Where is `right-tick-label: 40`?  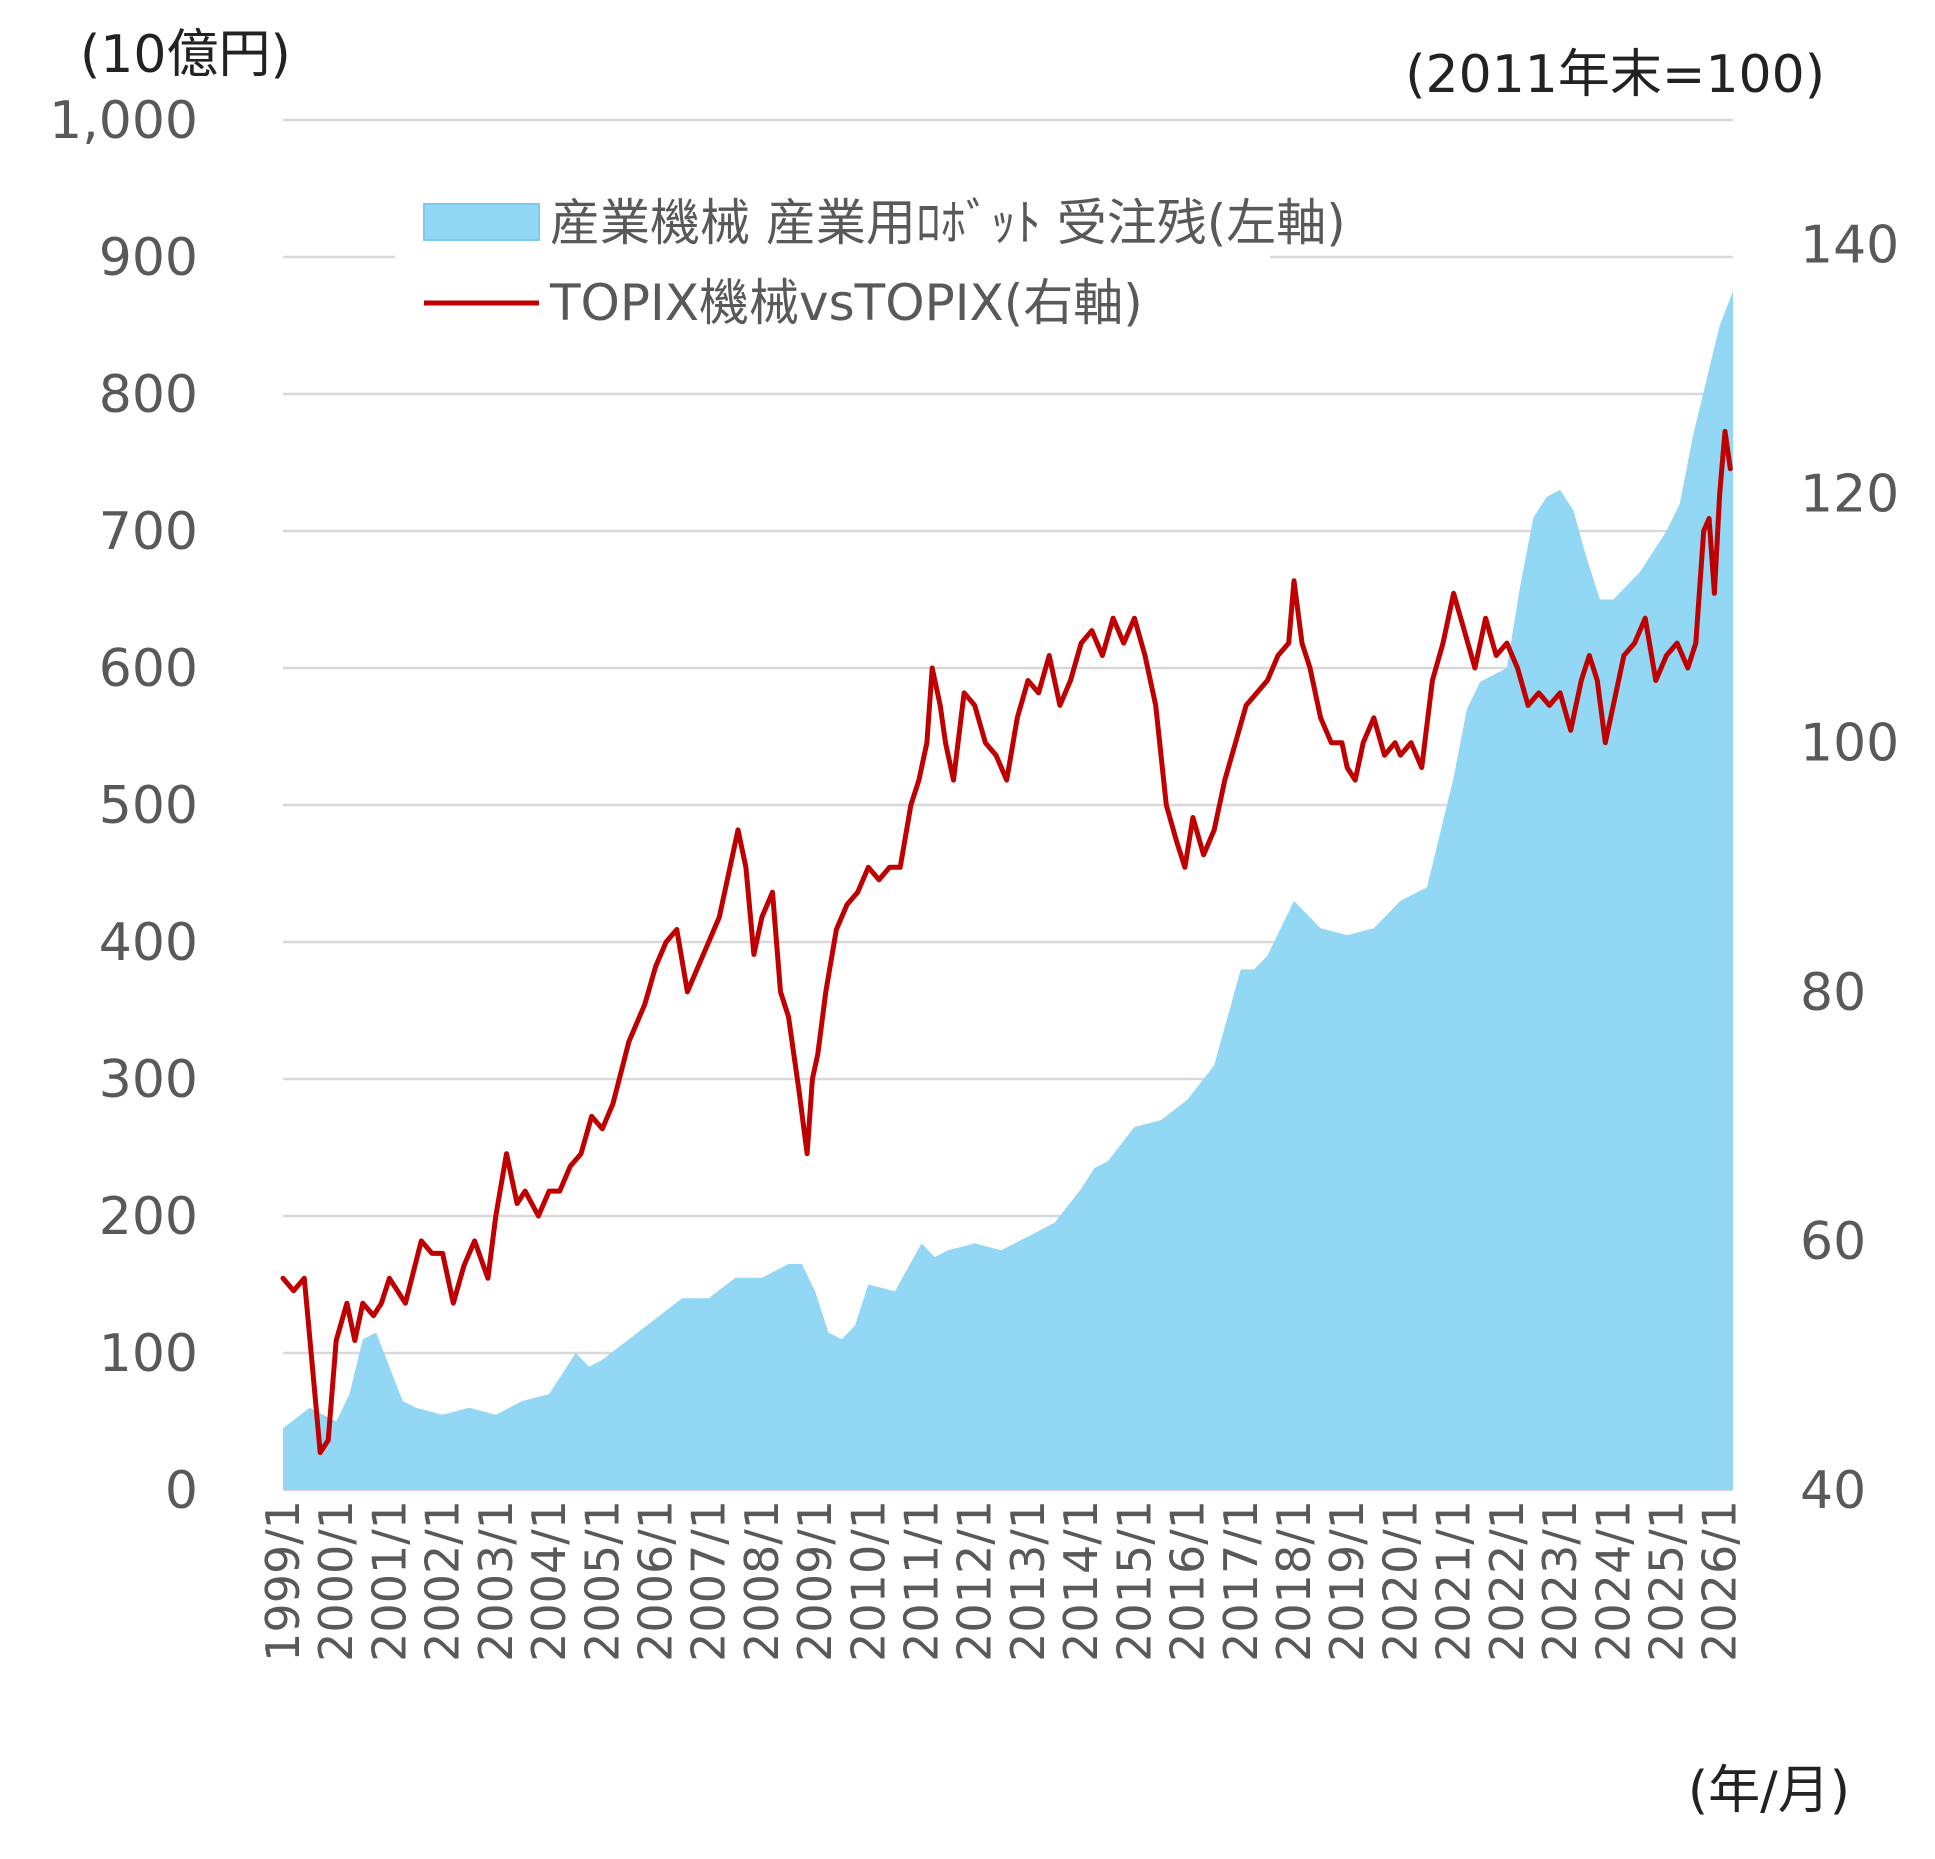 right-tick-label: 40 is located at coordinates (1833, 1491).